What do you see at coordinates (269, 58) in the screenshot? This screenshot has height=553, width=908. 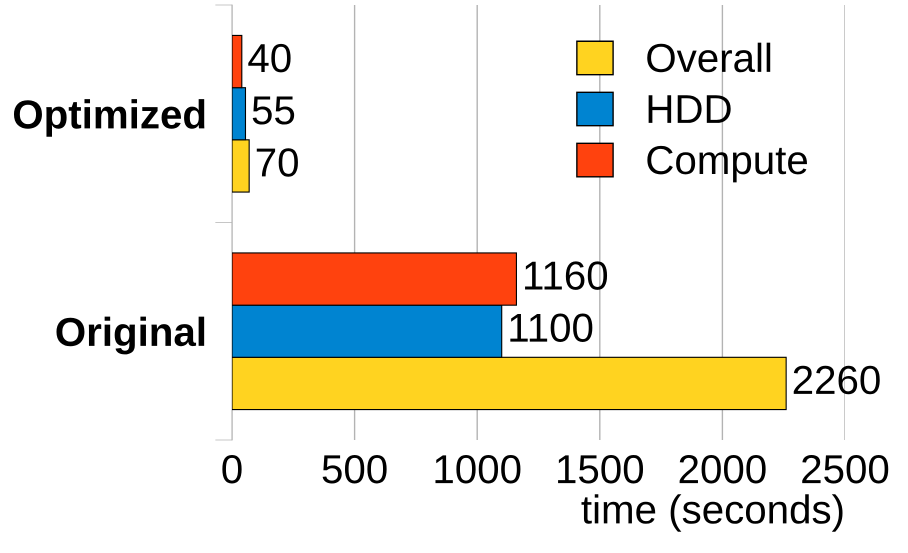 I see `data-label: 40` at bounding box center [269, 58].